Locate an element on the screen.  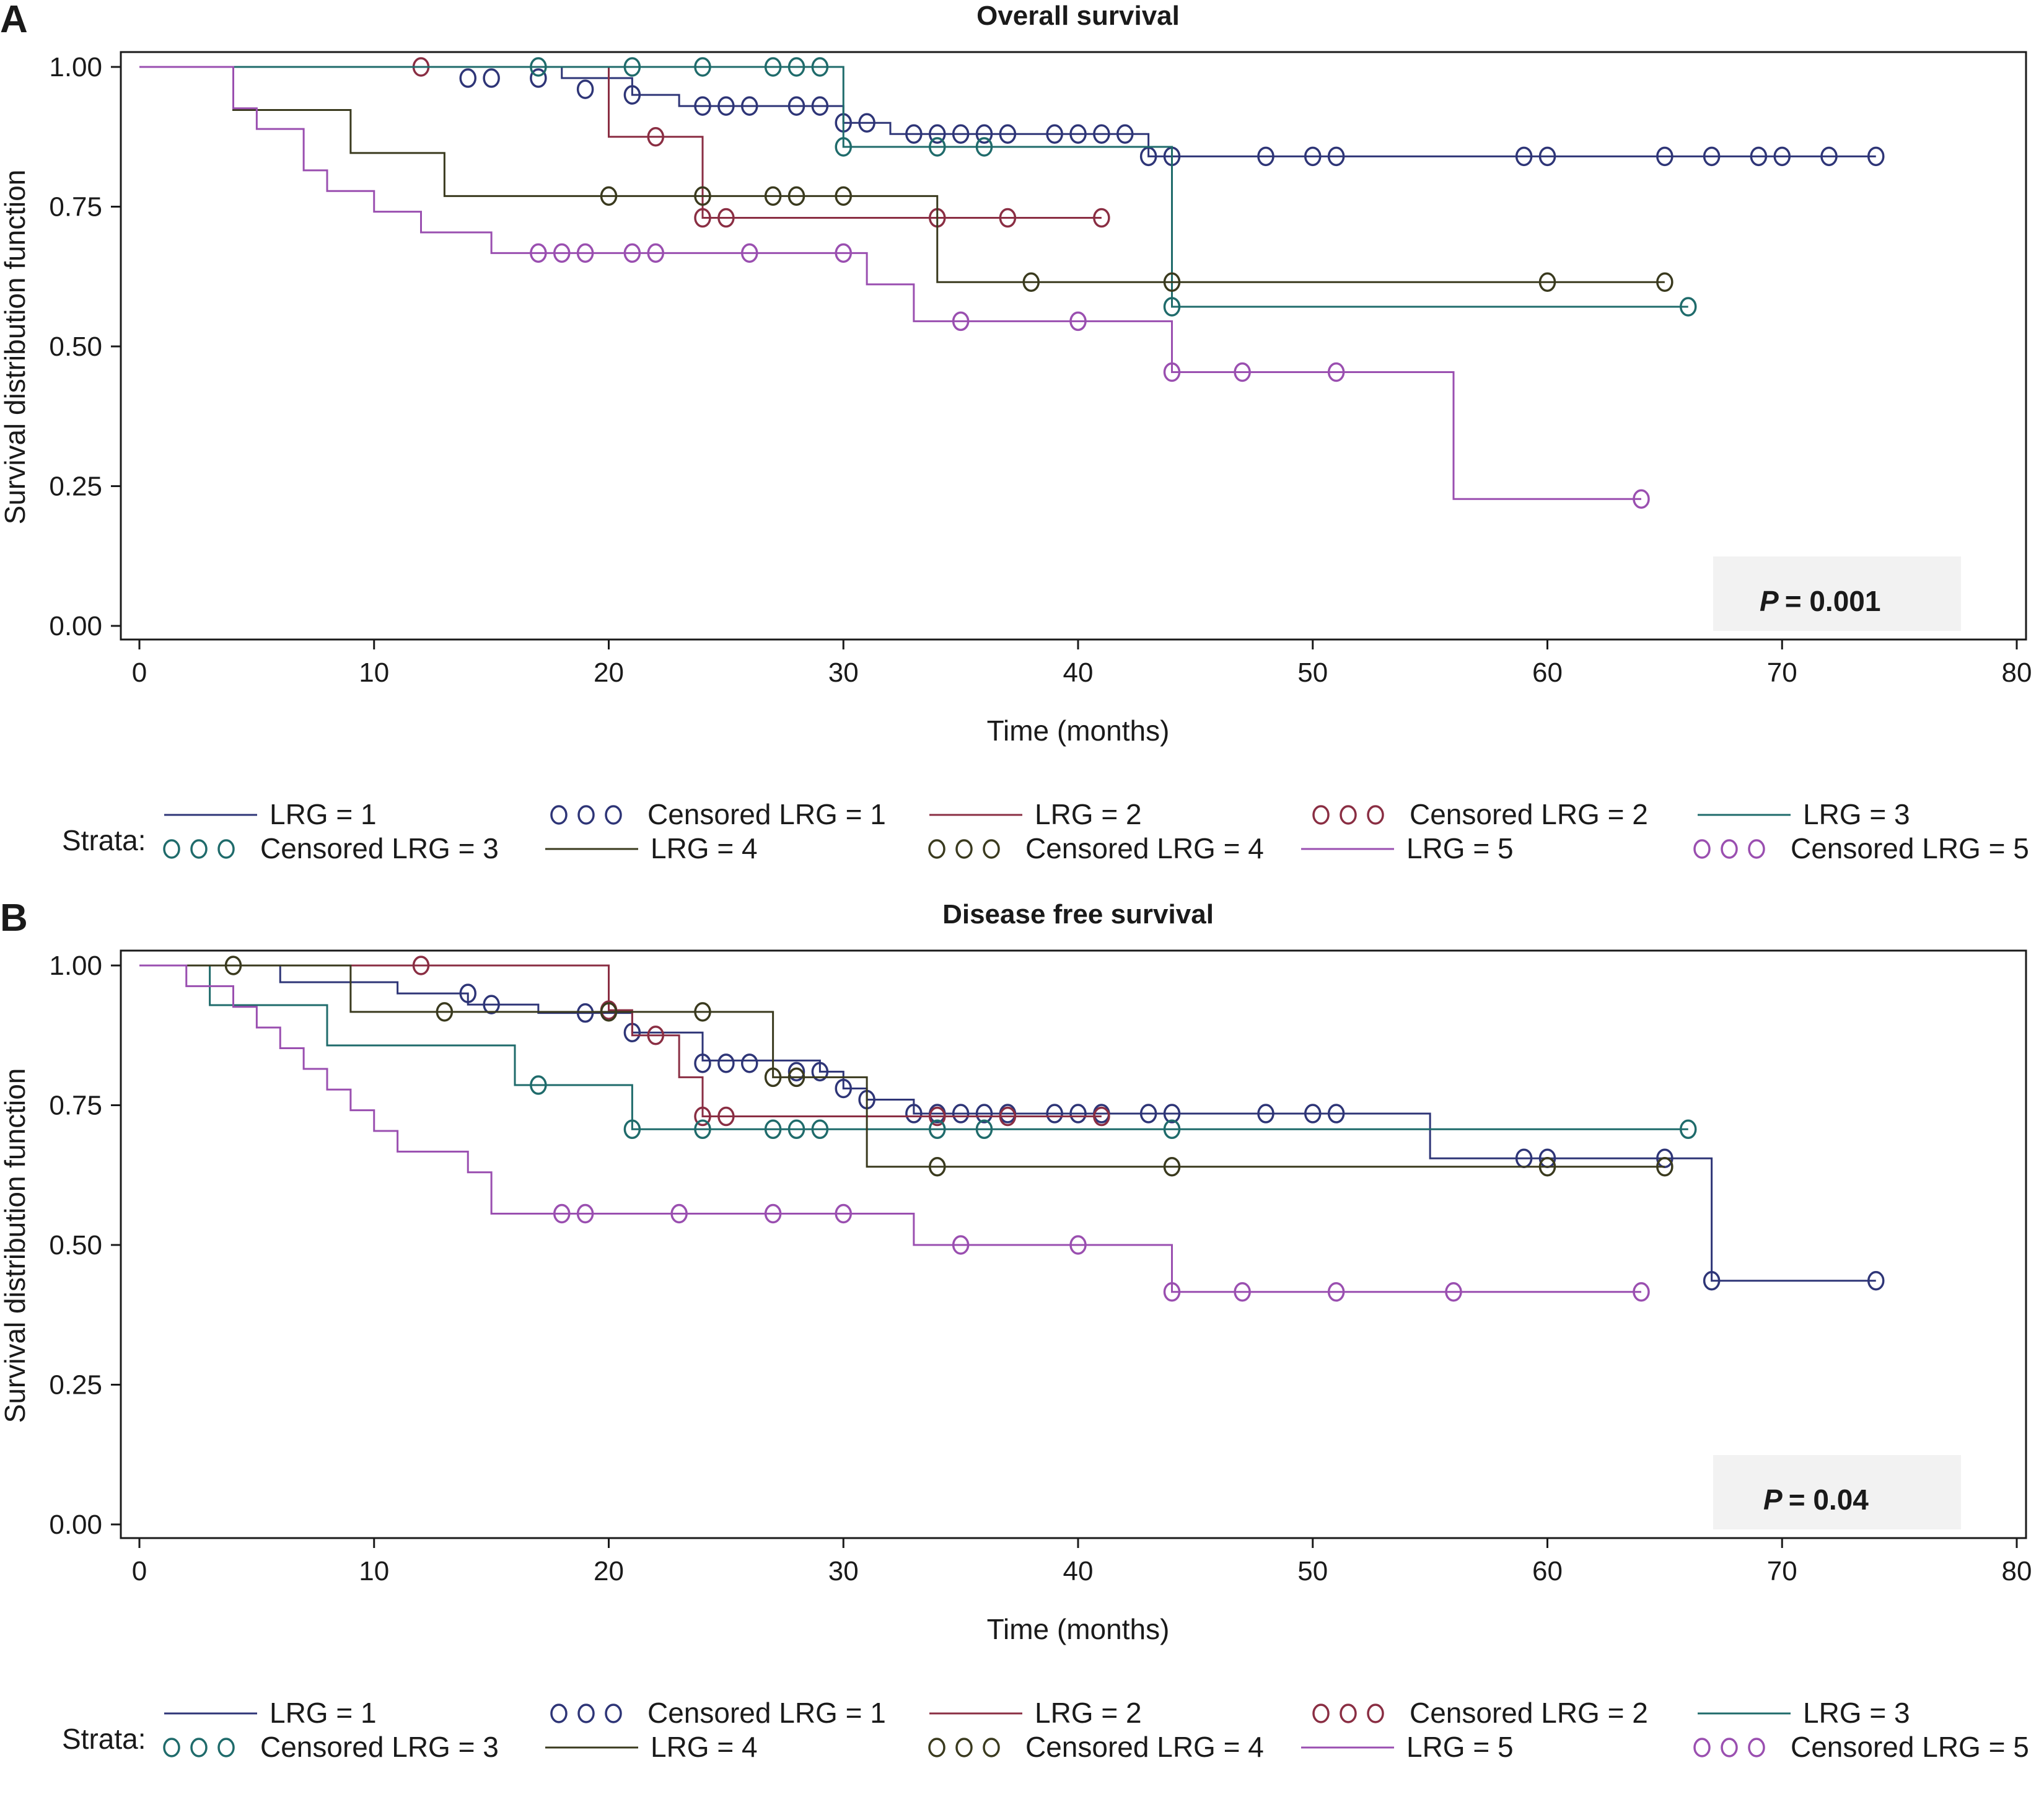
x-tick-label: 60 is located at coordinates (1547, 1571).